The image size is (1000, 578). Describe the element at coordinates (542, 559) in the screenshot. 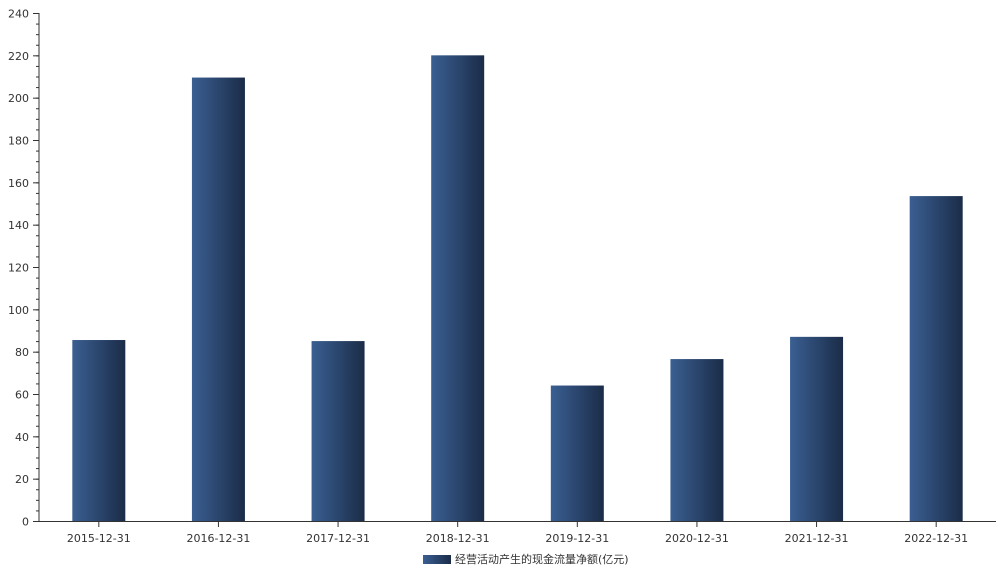

I see `legend-label: 经营活动产生的现金流量净额(亿元)` at that location.